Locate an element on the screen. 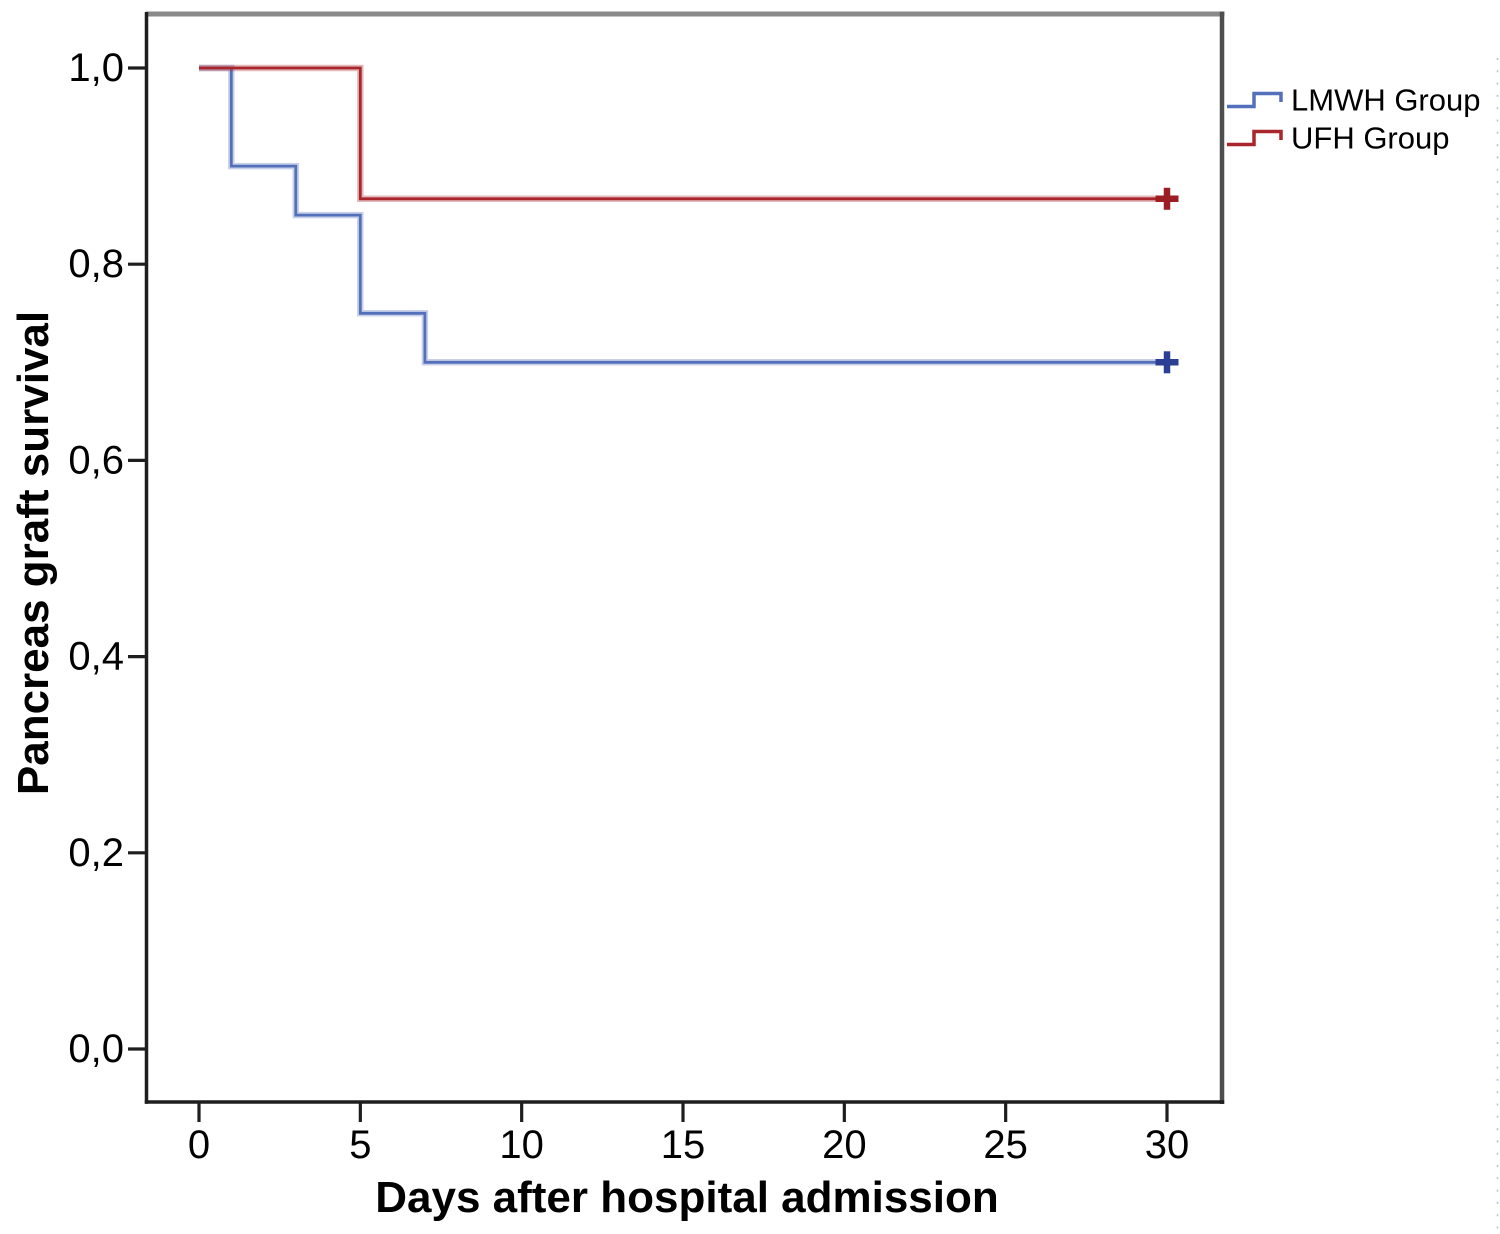 Image resolution: width=1500 pixels, height=1234 pixels. legend-label-lmwh-group: LMWH Group is located at coordinates (1385, 100).